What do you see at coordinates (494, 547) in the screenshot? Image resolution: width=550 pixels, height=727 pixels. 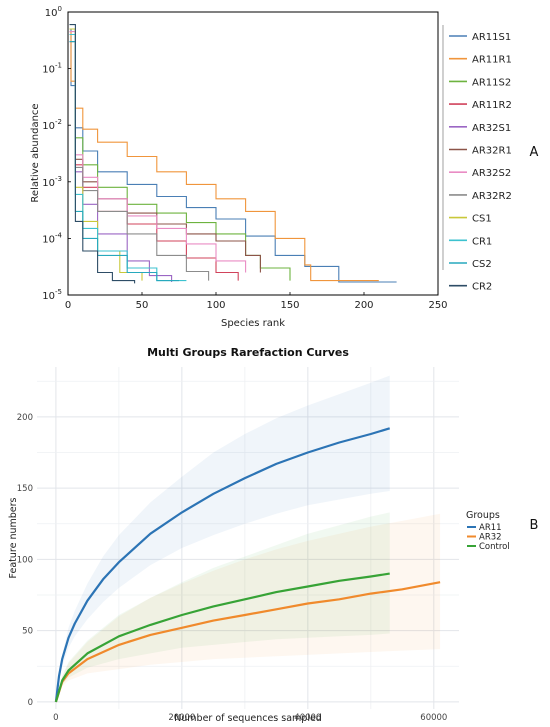 I see `legend-label-control: Control` at bounding box center [494, 547].